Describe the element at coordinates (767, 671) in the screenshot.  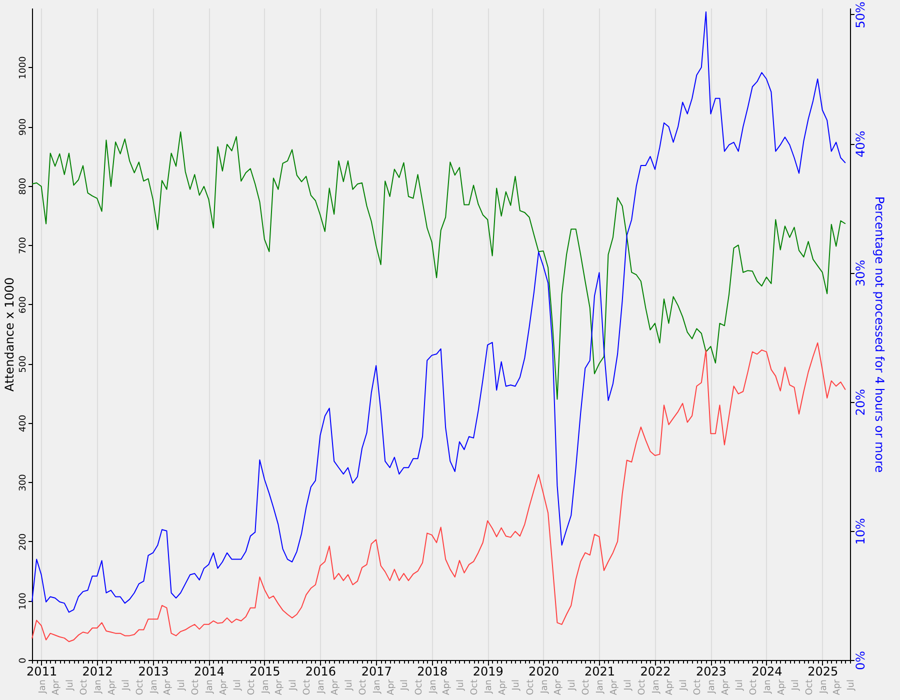
I see `x-tick-label: 2024` at that location.